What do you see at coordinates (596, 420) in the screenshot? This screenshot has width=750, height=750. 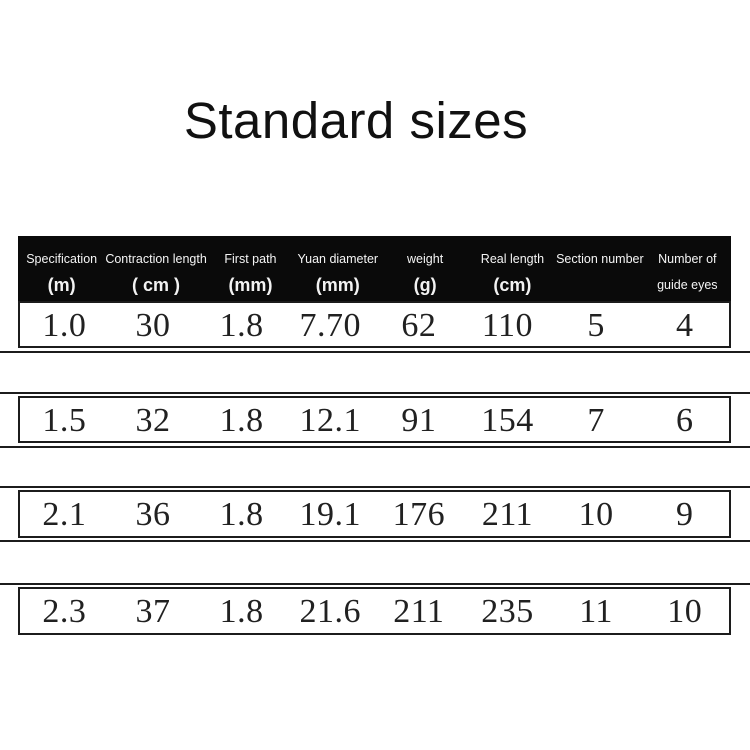 I see `table-cell: 7` at bounding box center [596, 420].